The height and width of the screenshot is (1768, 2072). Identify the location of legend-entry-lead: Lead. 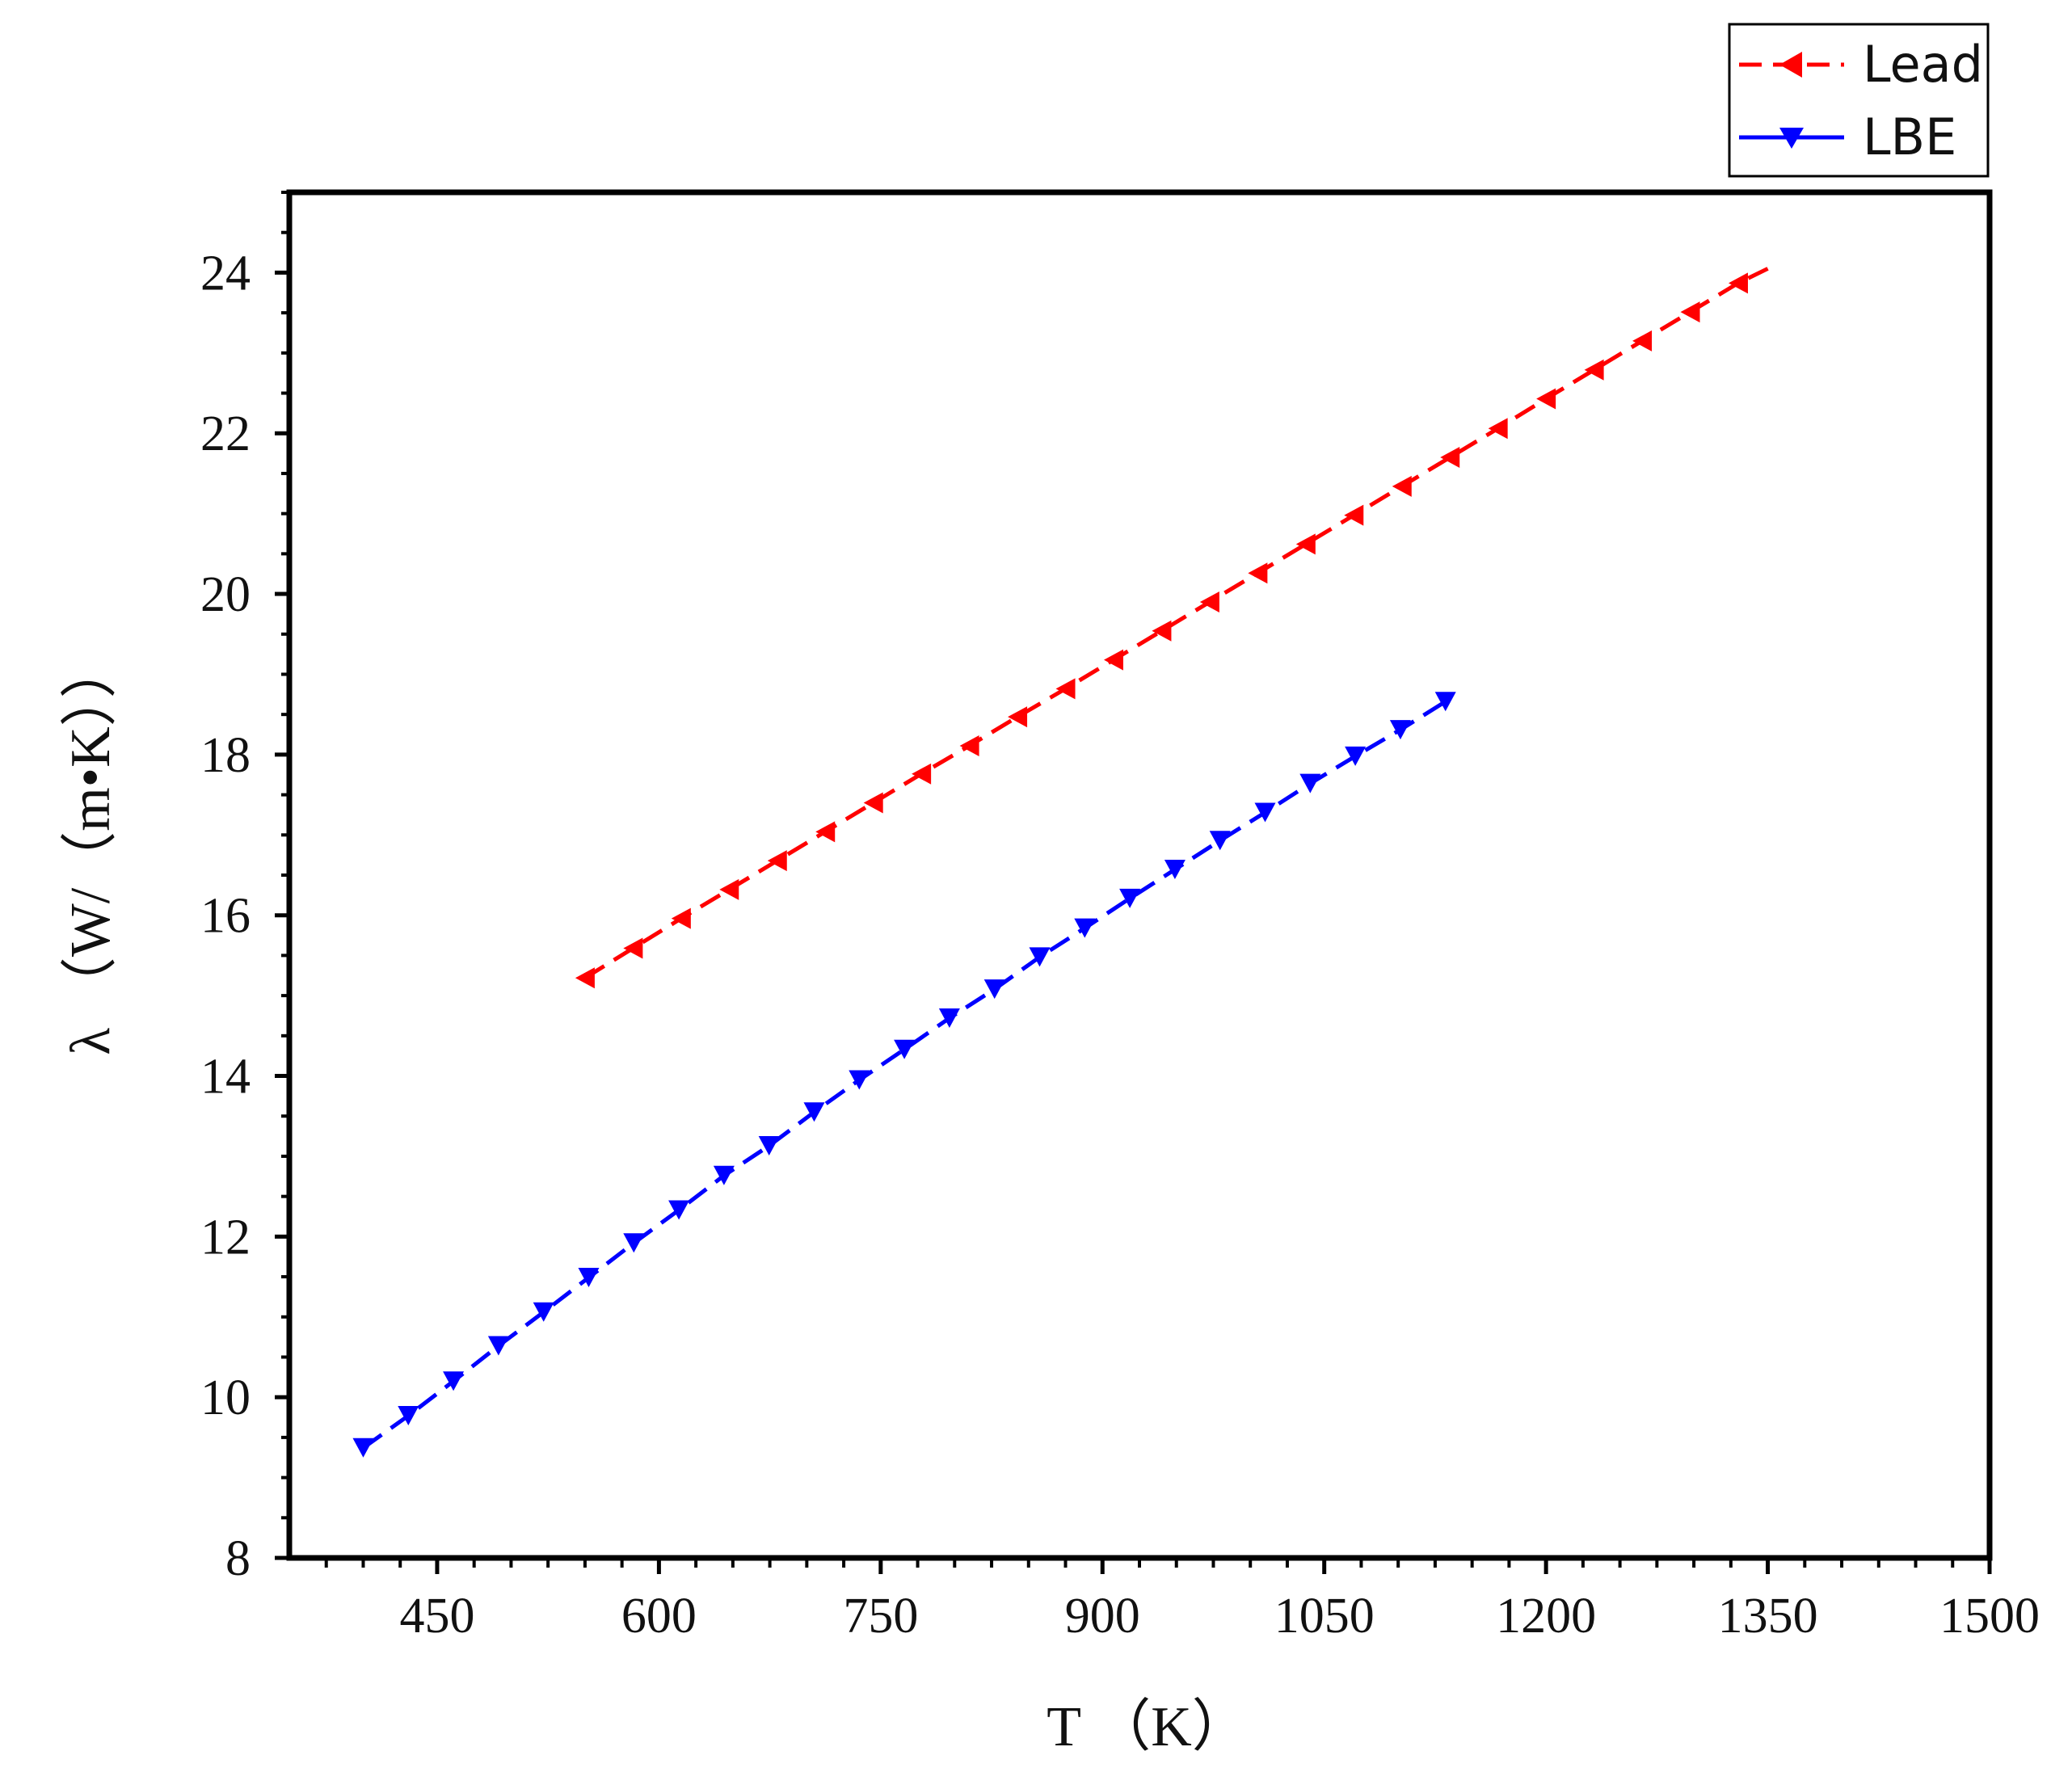
(1861, 64).